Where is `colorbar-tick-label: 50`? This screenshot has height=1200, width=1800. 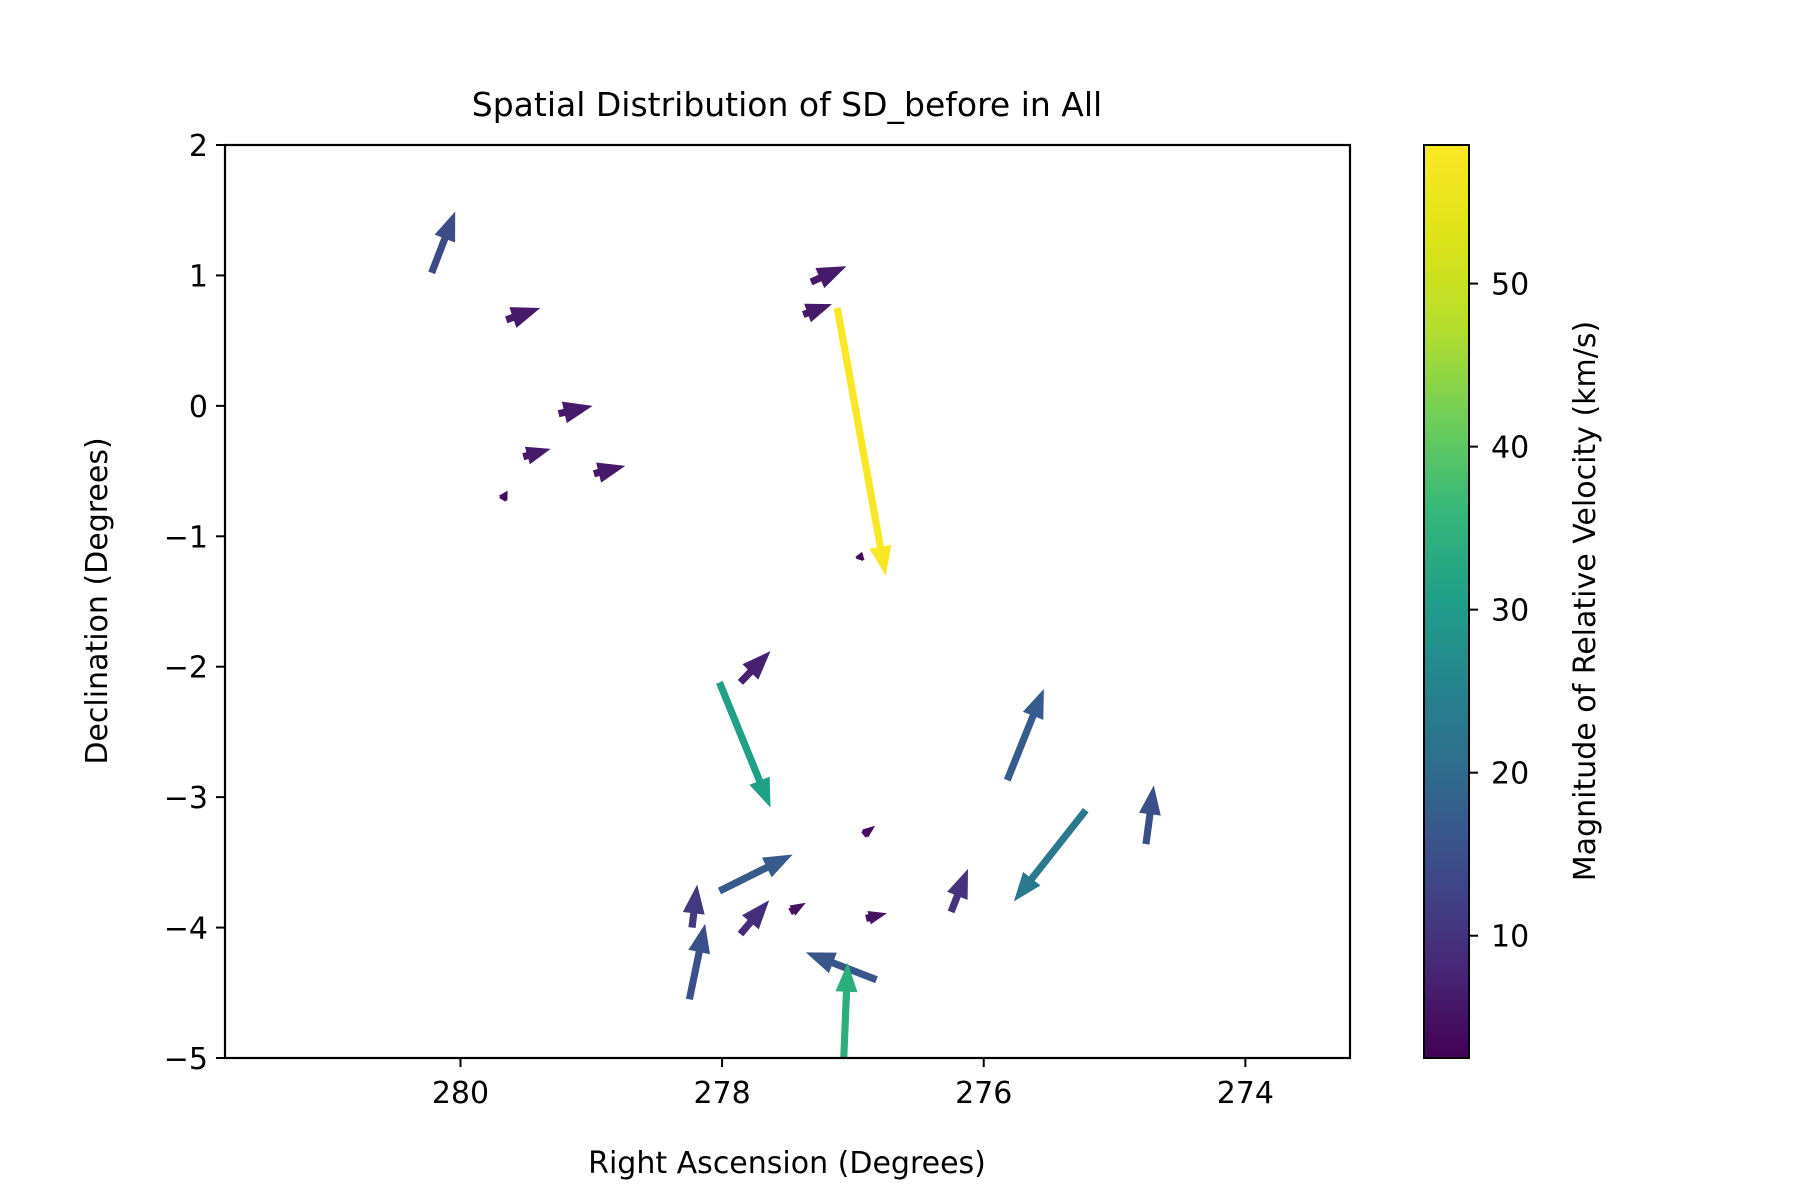 colorbar-tick-label: 50 is located at coordinates (1510, 285).